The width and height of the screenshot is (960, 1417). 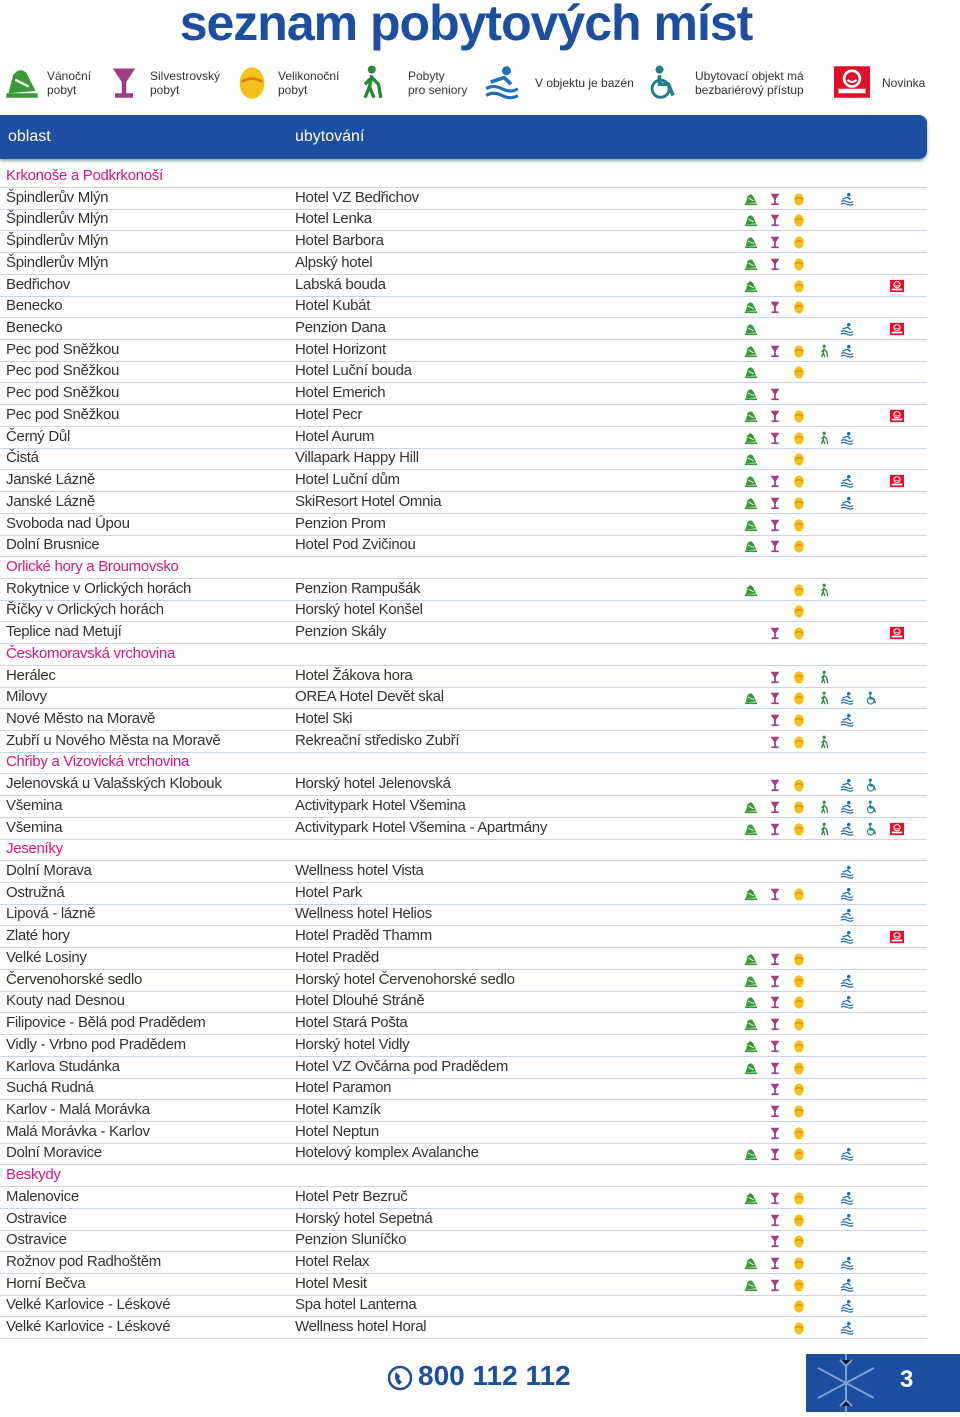 I want to click on hotel: Hotel Žákova hora, so click(x=354, y=675).